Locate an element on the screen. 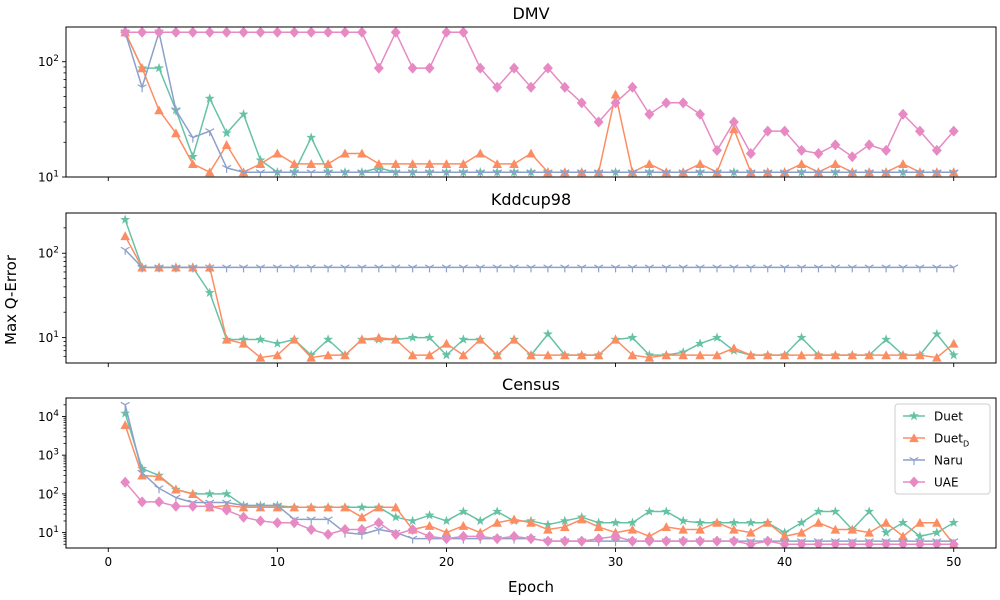 The height and width of the screenshot is (600, 1000). legend-item-duetd: DuetD is located at coordinates (936, 440).